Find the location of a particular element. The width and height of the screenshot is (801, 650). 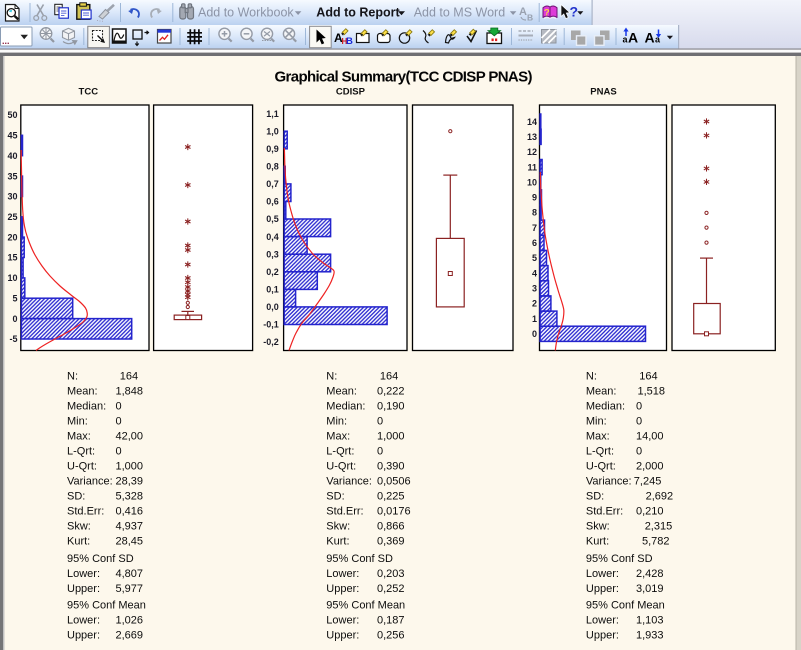

svg-text: 0,0506 is located at coordinates (394, 482).